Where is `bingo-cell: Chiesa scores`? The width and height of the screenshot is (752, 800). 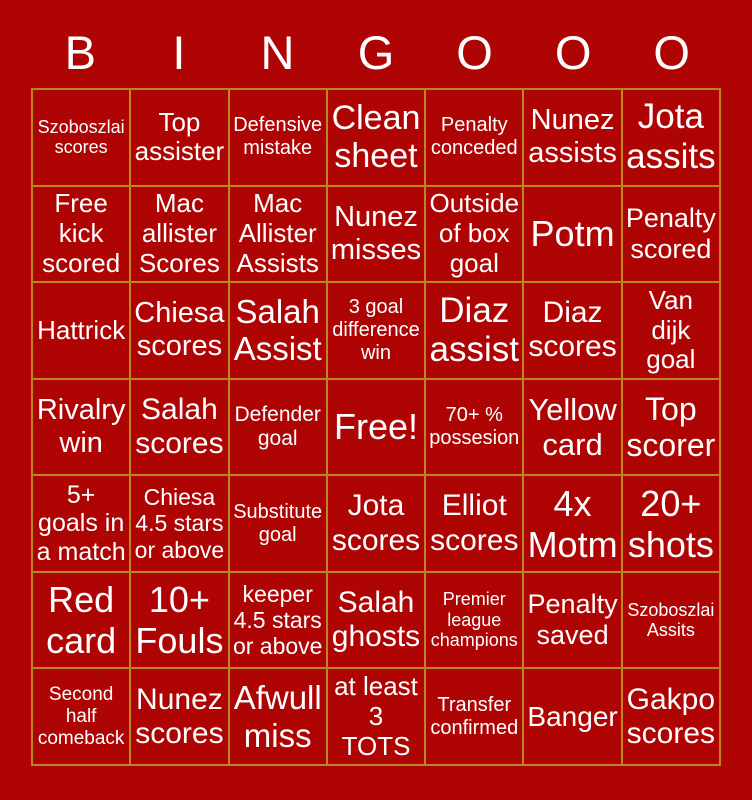
bingo-cell: Chiesa scores is located at coordinates (179, 330).